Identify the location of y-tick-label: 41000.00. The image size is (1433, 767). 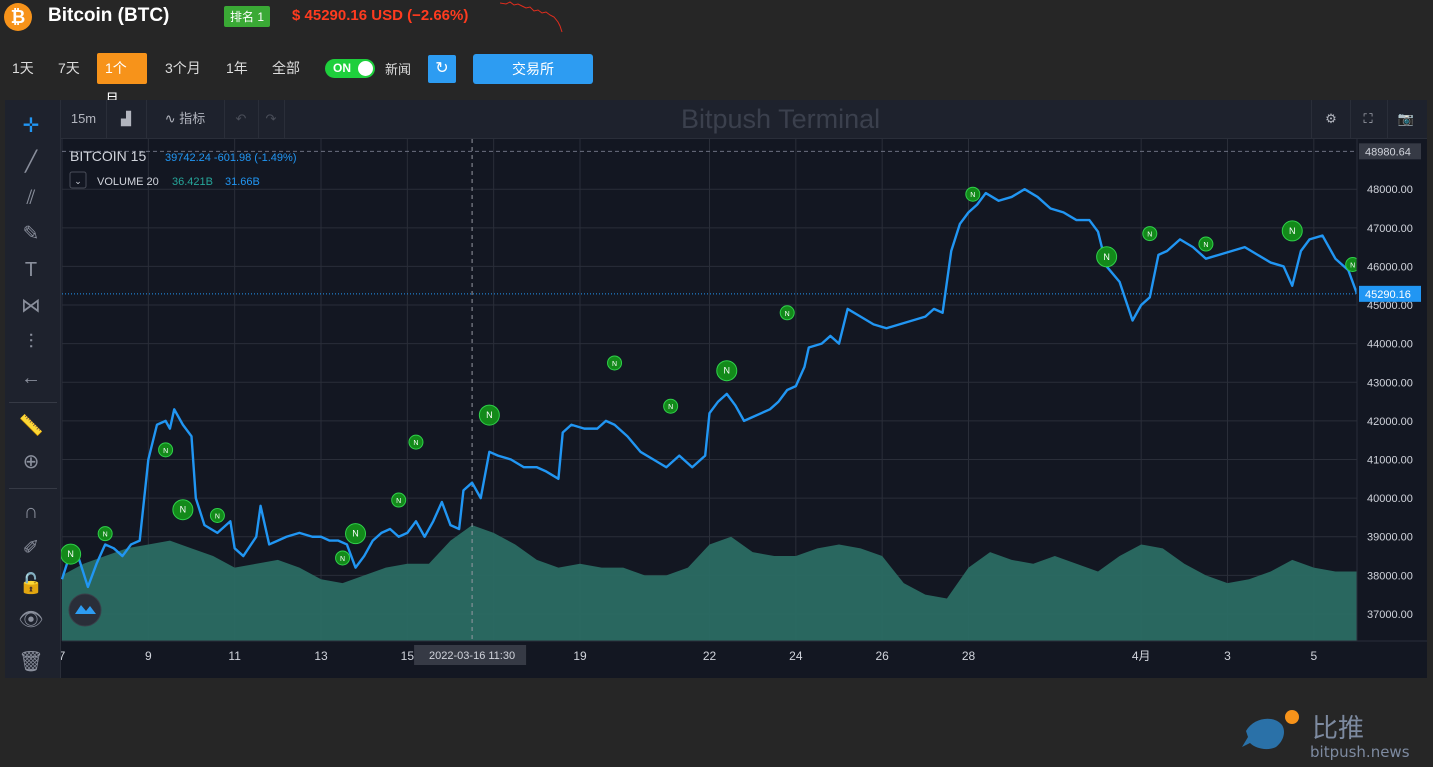
(1390, 461).